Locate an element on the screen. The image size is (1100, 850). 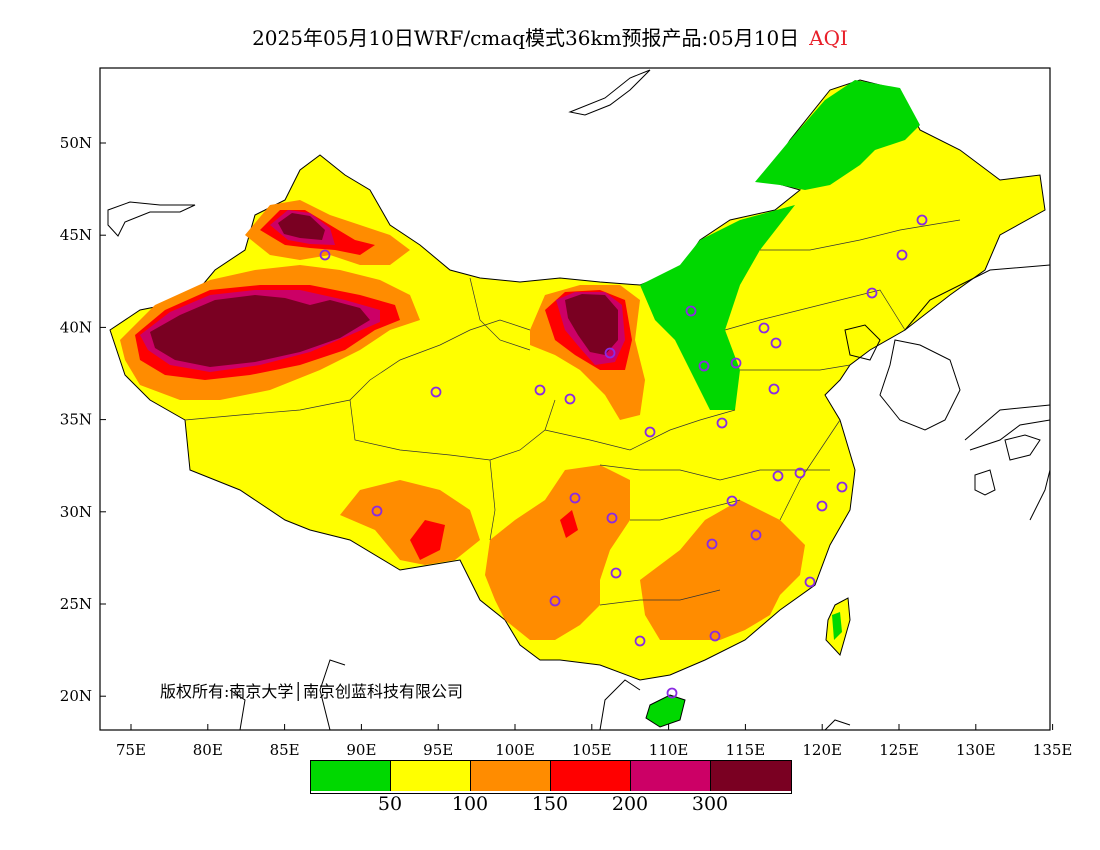
lat-tick-label: 30N is located at coordinates (76, 512).